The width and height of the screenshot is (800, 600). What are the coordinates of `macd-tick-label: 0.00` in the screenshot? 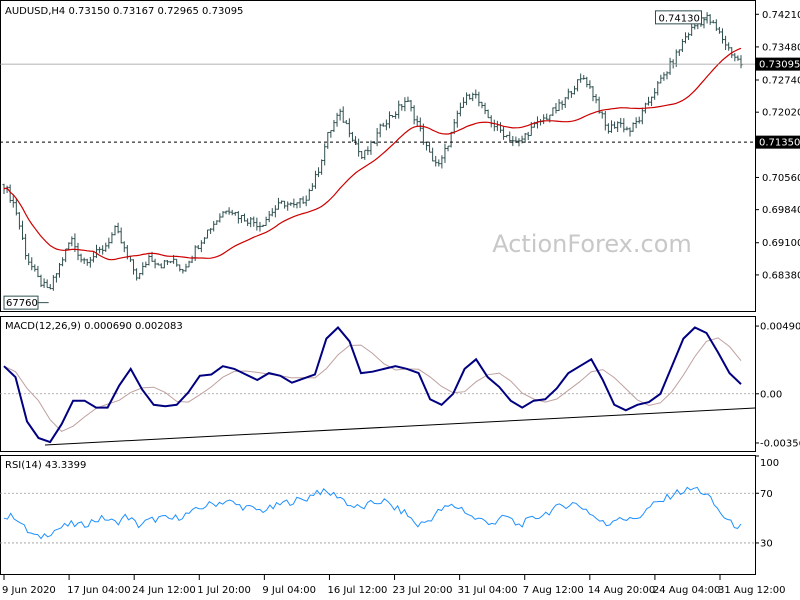 It's located at (771, 394).